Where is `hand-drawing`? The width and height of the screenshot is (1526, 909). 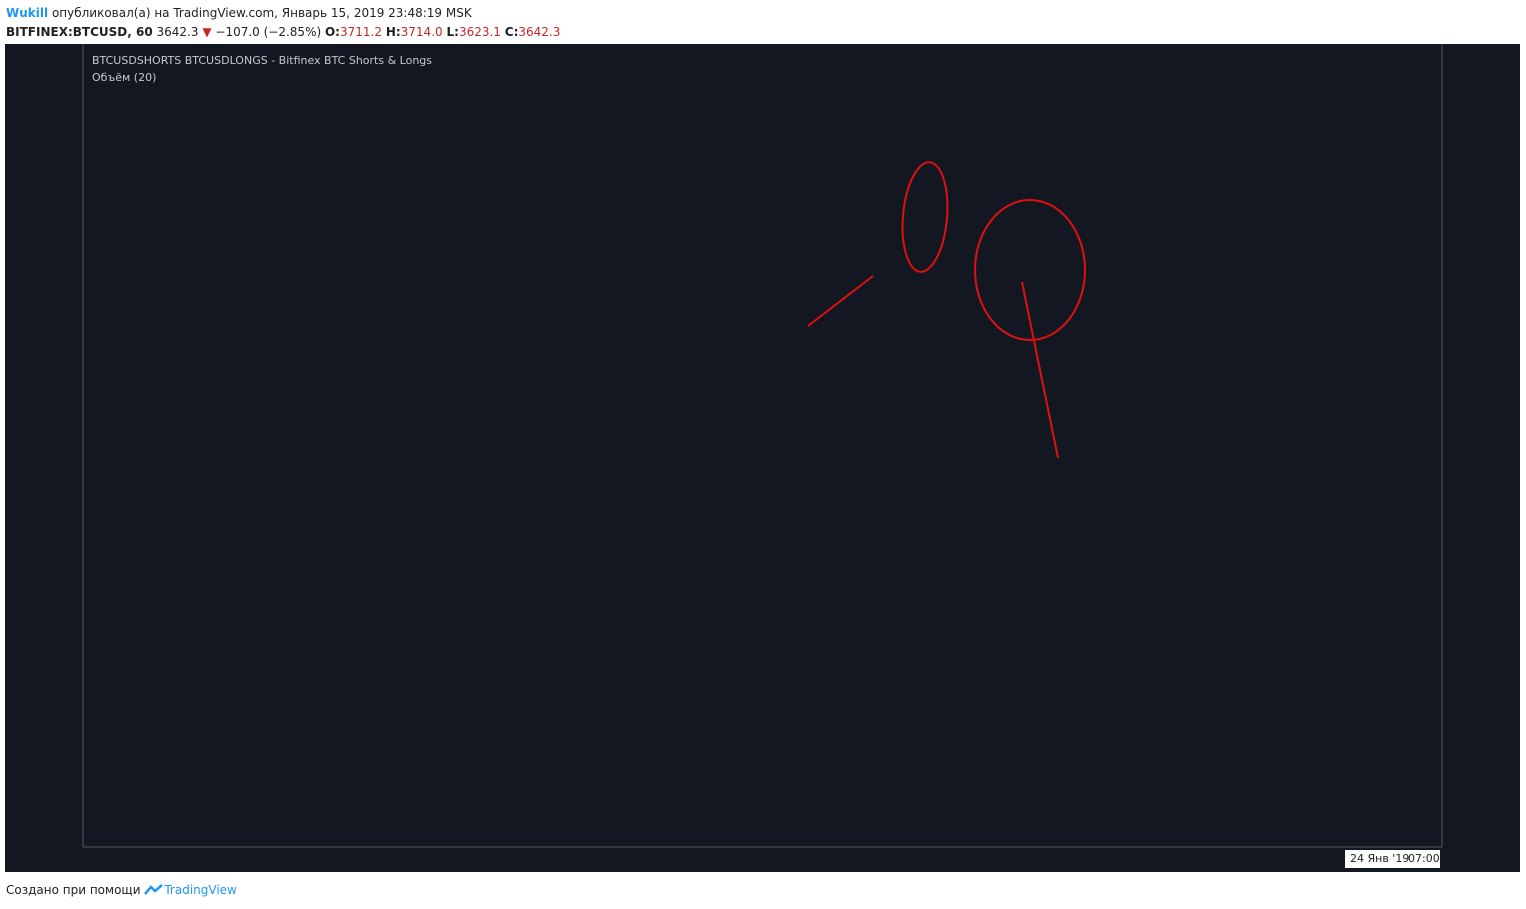 hand-drawing is located at coordinates (946, 310).